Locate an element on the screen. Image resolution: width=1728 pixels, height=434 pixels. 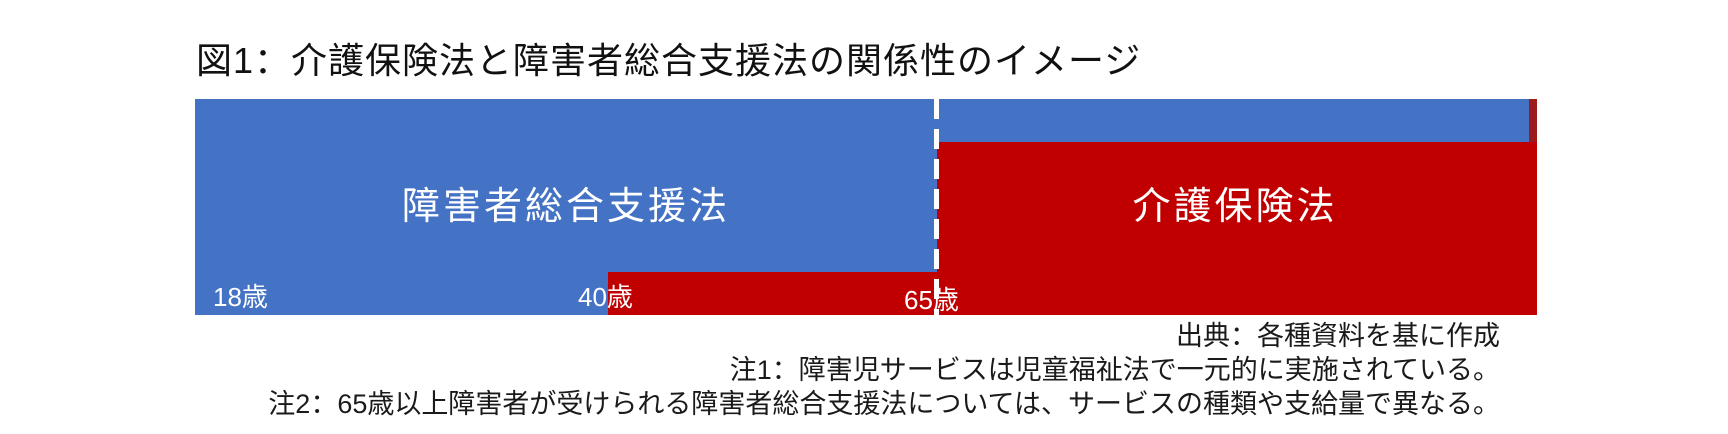
red-sliver-right-edge is located at coordinates (1533, 120).